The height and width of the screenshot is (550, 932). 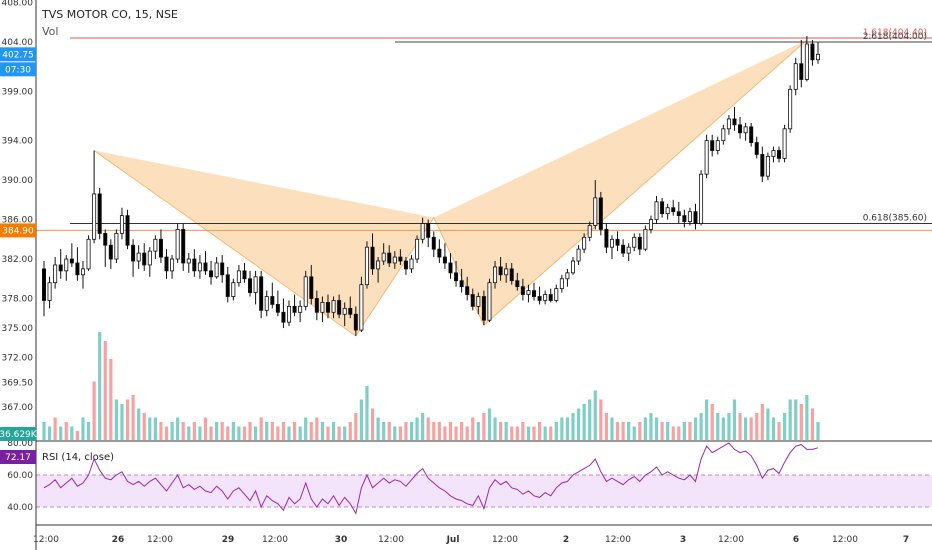 What do you see at coordinates (18, 457) in the screenshot?
I see `rsi-value-badge-bg` at bounding box center [18, 457].